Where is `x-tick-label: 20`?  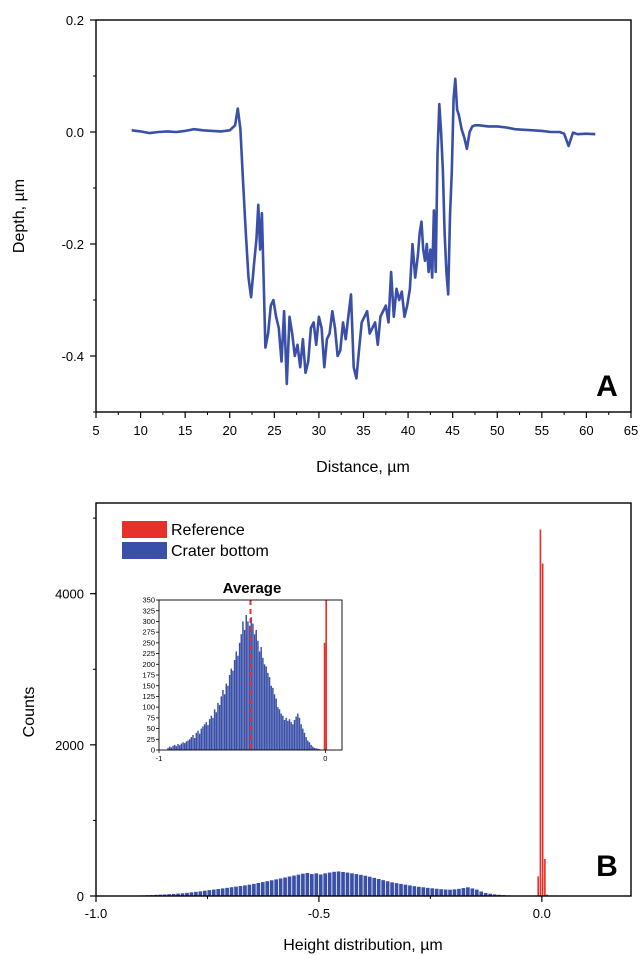 x-tick-label: 20 is located at coordinates (230, 430).